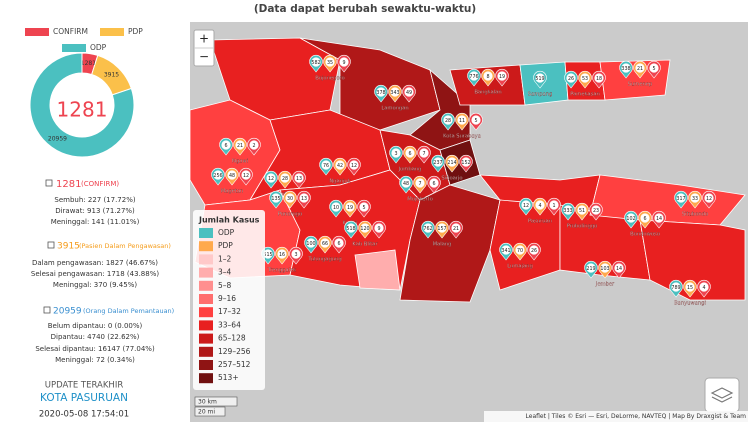 This screenshot has width=750, height=433. What do you see at coordinates (234, 364) in the screenshot?
I see `legend-label: 257–512` at bounding box center [234, 364].